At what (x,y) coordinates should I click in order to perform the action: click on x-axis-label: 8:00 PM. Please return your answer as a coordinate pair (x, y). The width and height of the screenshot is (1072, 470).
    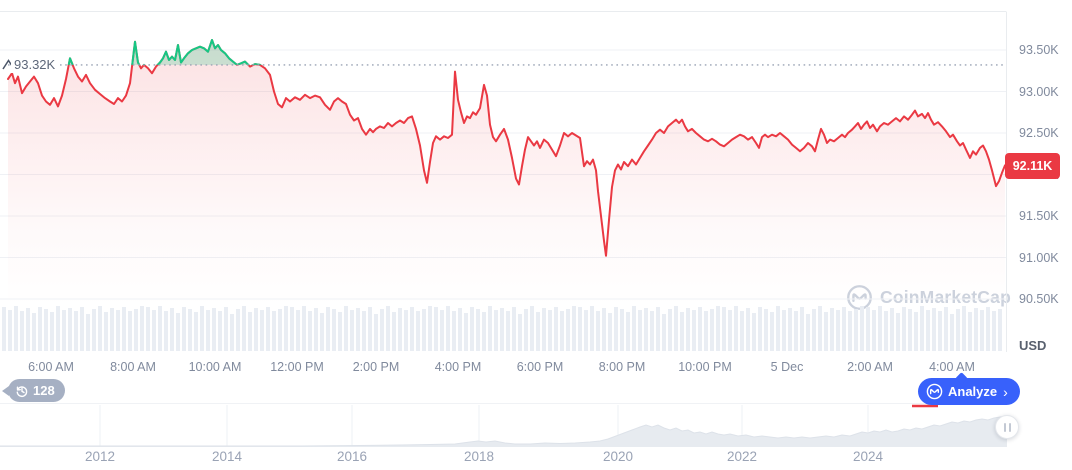
    Looking at the image, I should click on (622, 367).